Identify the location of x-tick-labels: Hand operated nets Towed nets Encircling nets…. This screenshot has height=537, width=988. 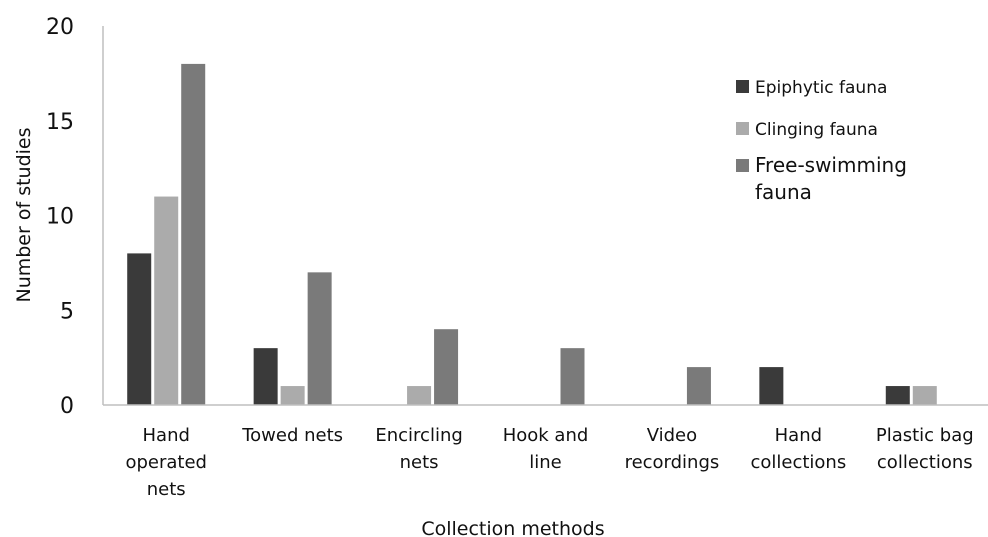
(549, 462).